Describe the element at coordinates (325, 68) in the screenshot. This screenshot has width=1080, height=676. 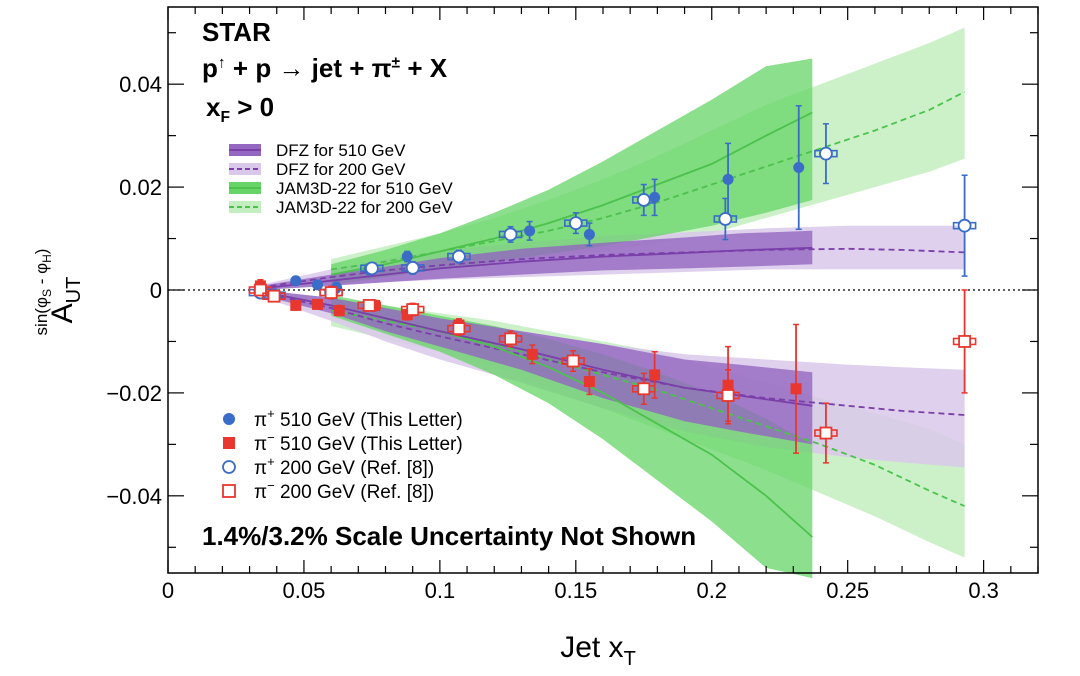
I see `reaction-label: p↑ + p → jet + π± + X` at that location.